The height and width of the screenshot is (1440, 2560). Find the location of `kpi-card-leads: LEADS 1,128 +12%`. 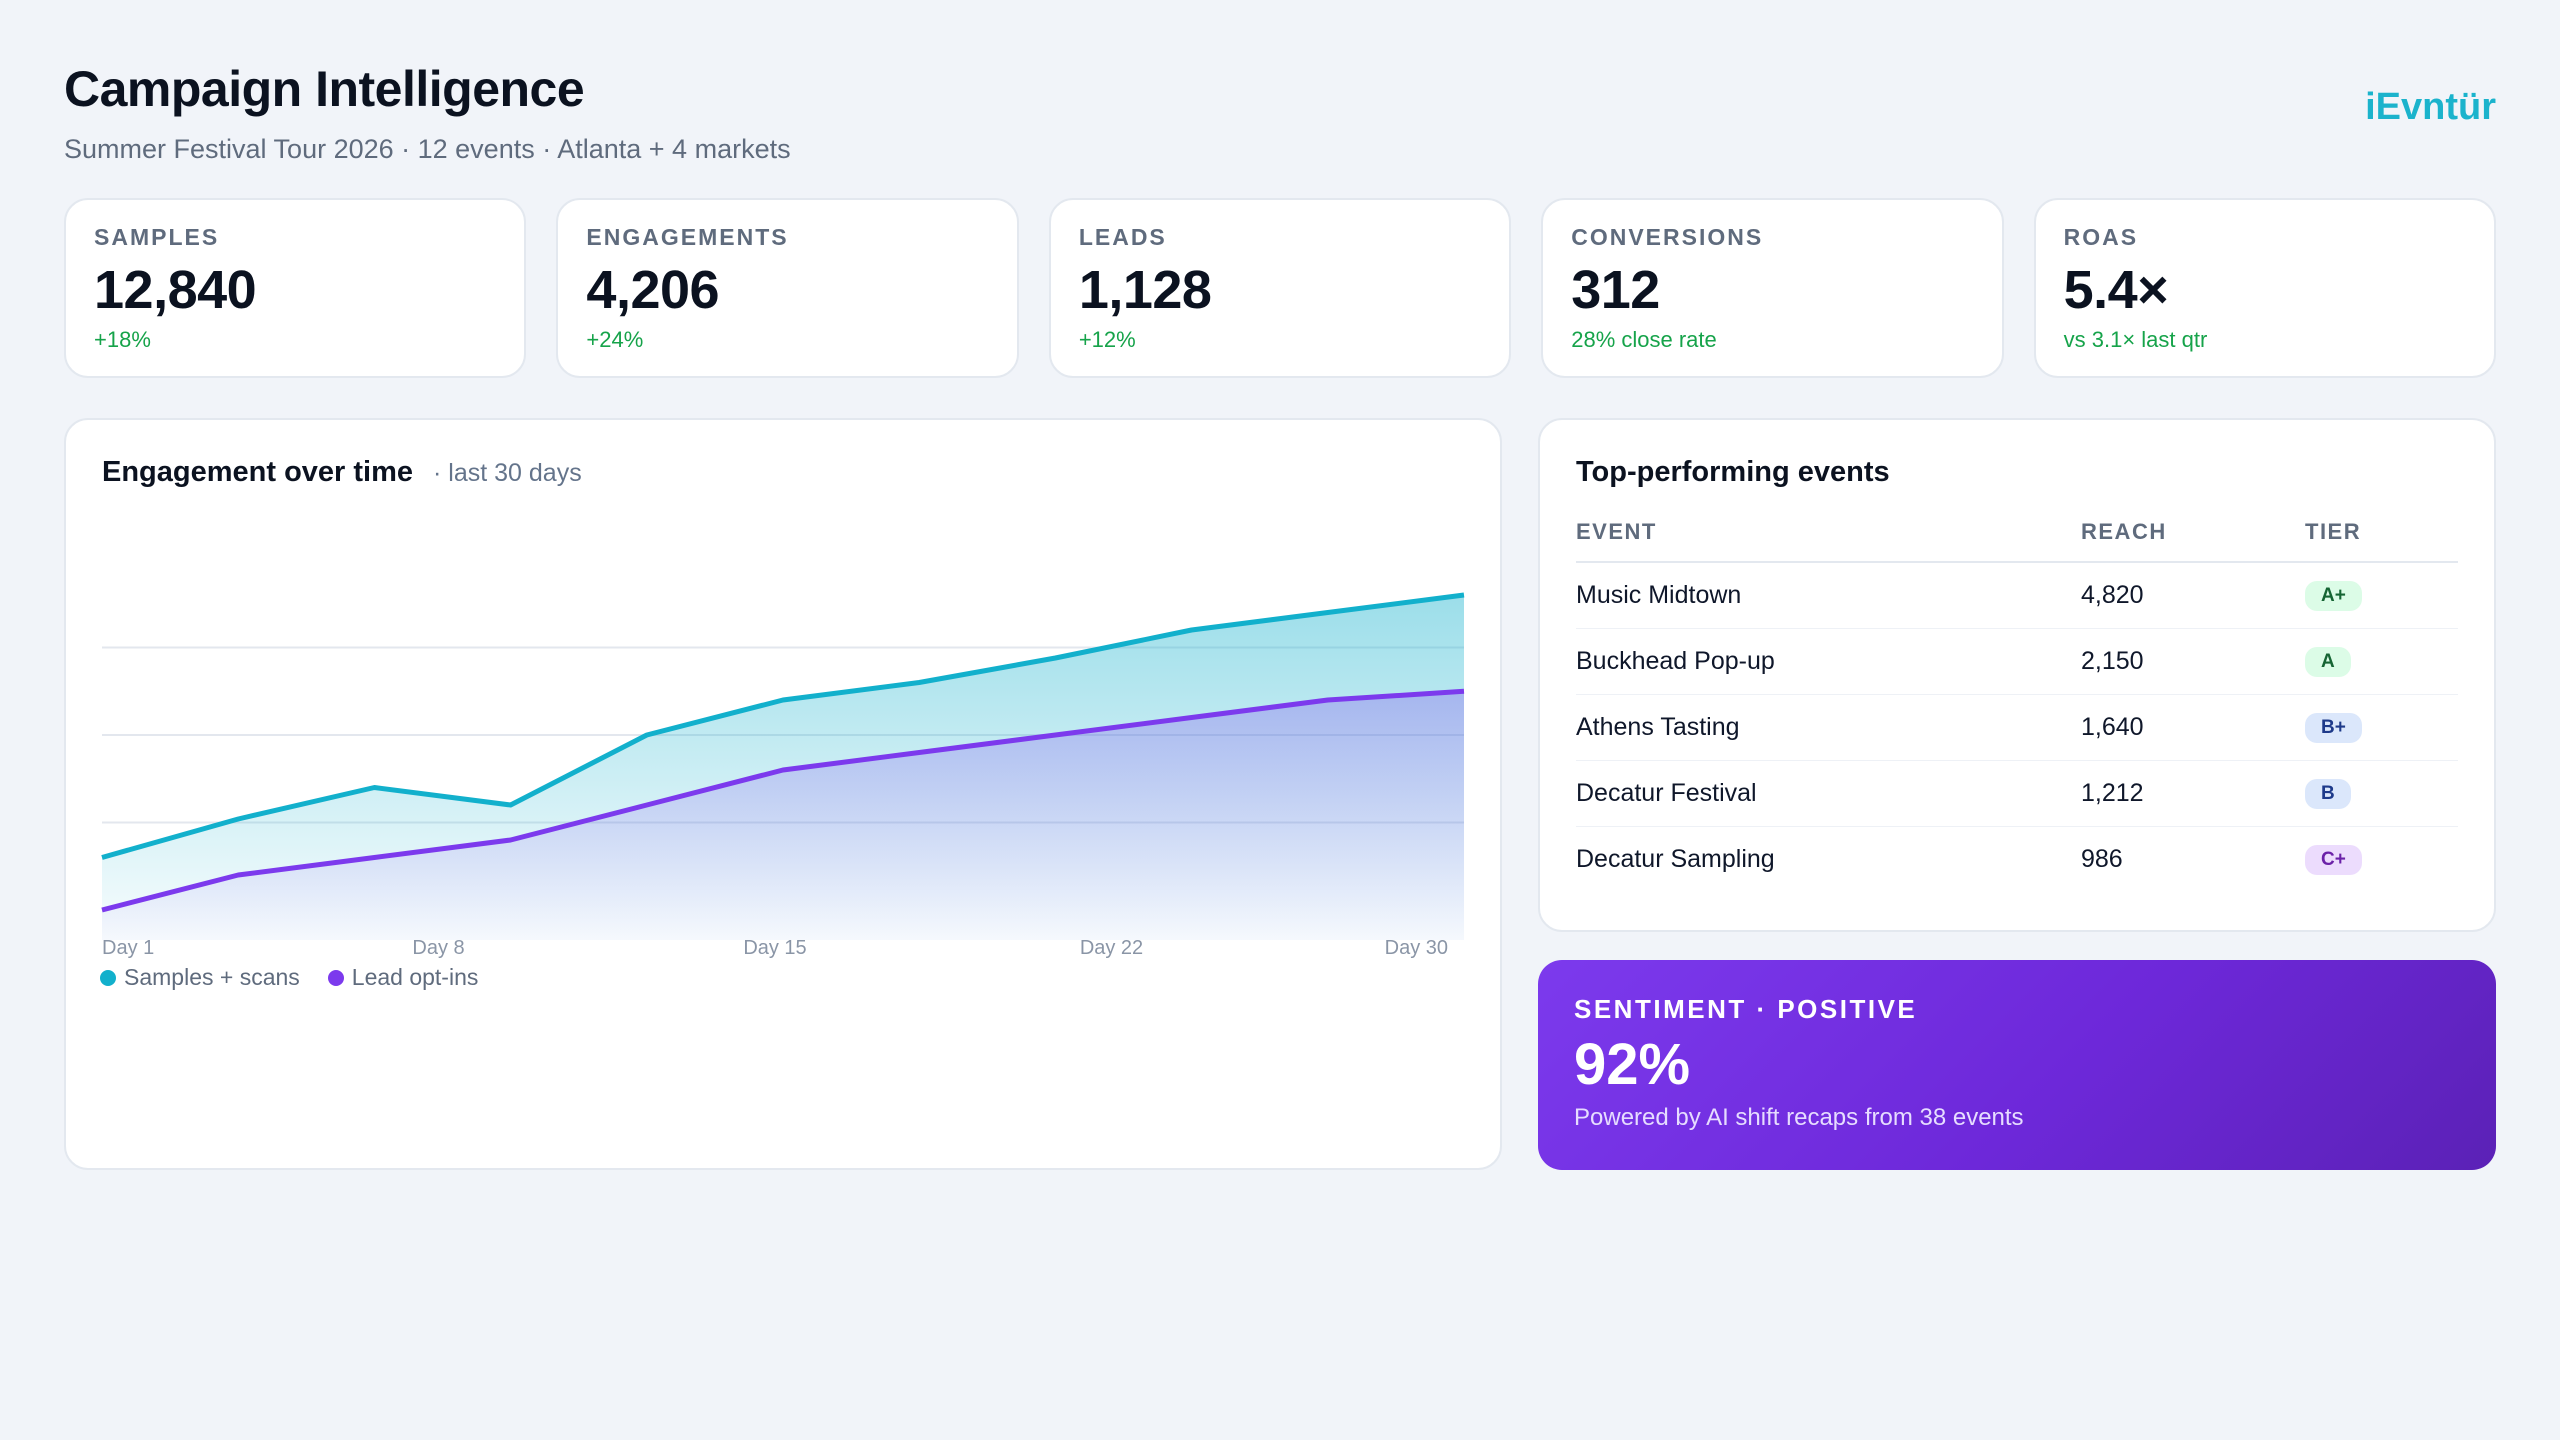

kpi-card-leads: LEADS 1,128 +12% is located at coordinates (1280, 288).